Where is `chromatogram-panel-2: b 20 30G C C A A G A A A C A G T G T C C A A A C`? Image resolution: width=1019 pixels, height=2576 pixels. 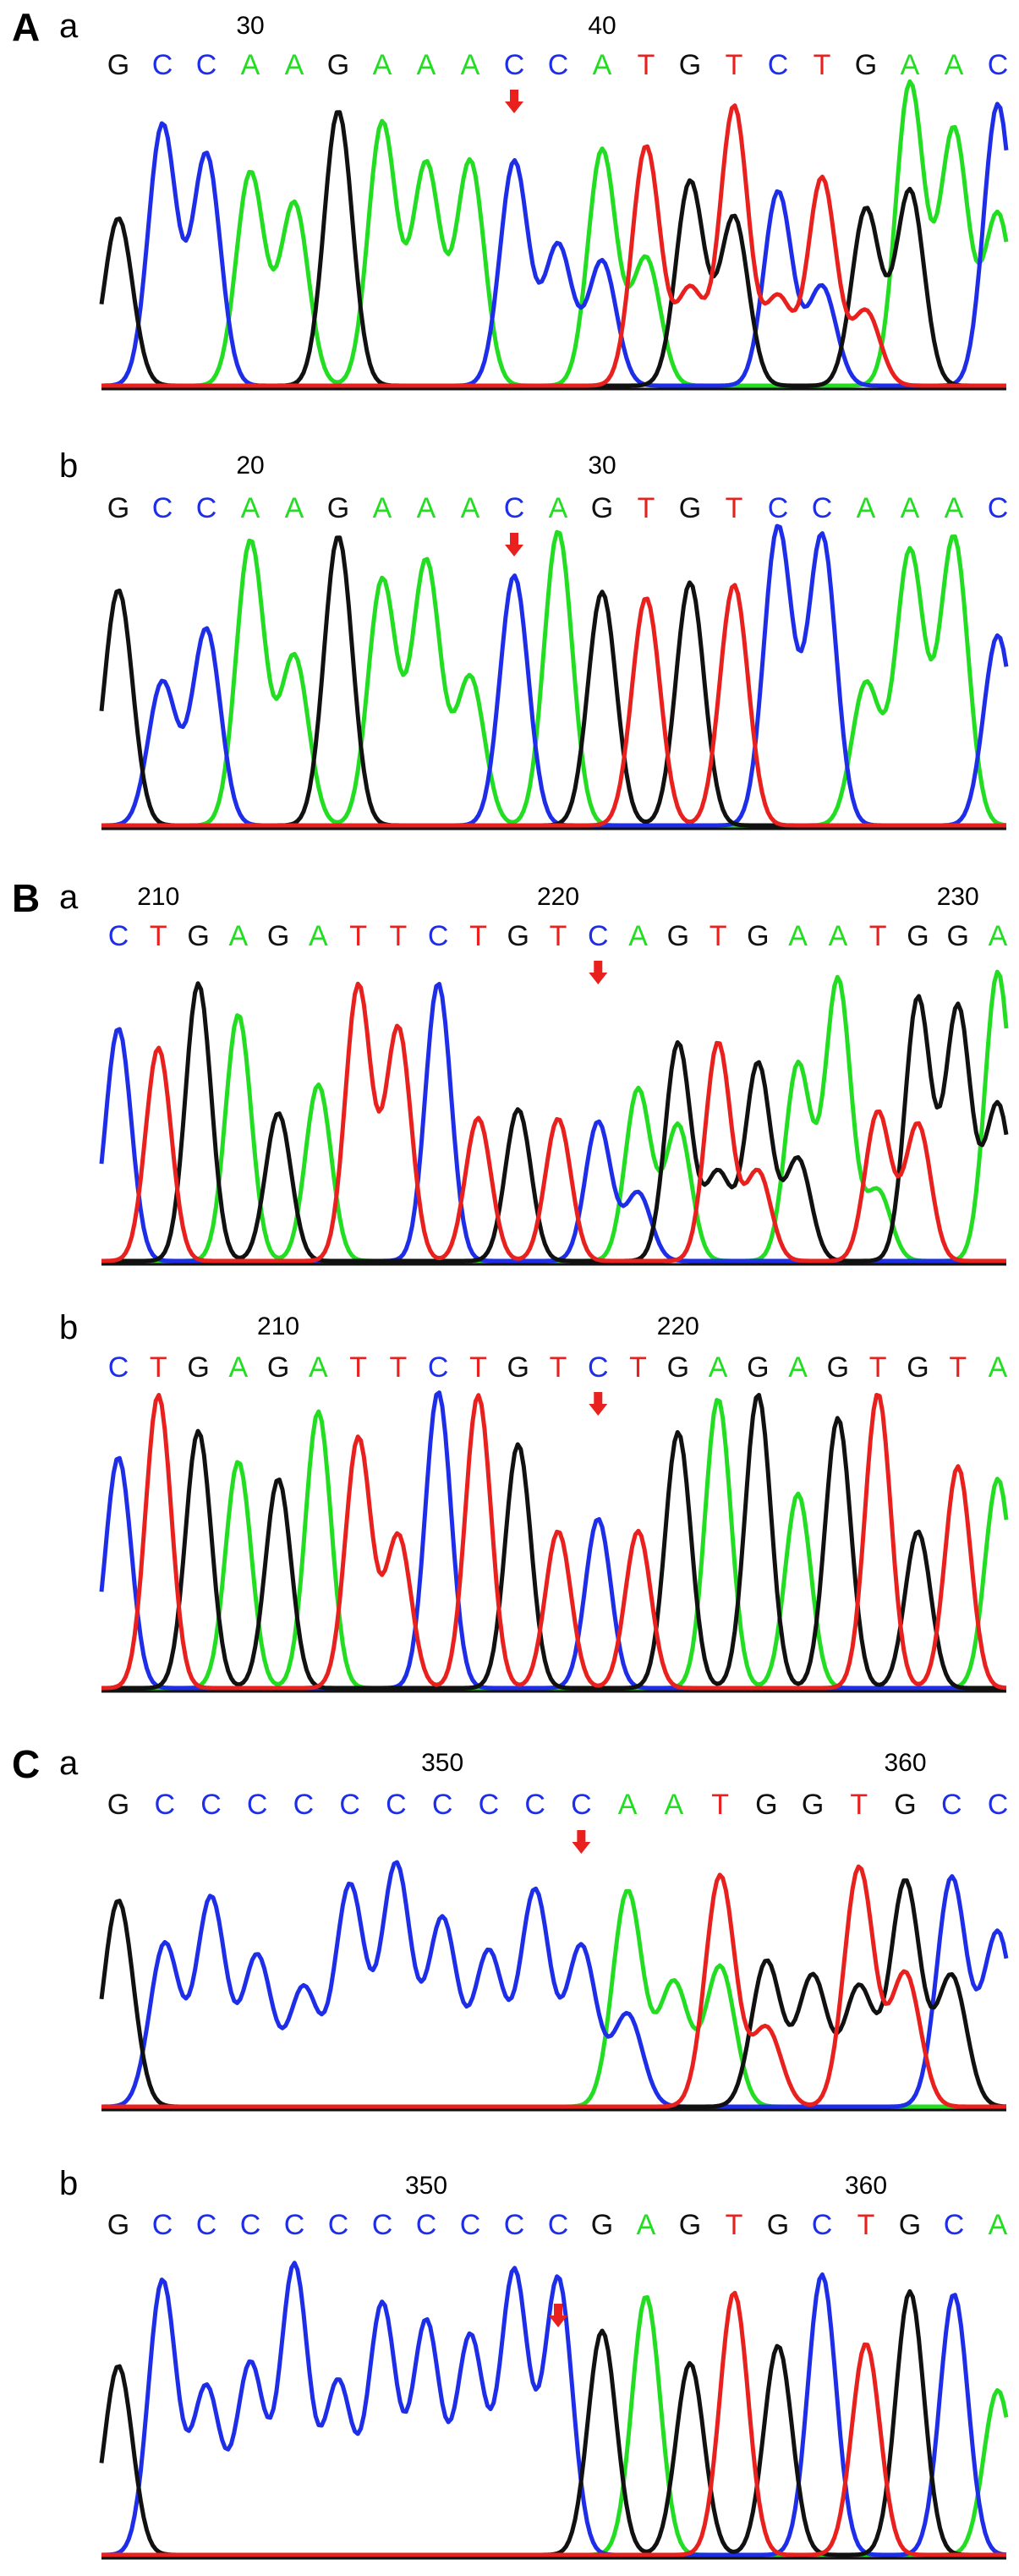
chromatogram-panel-2: b 20 30G C C A A G A A A C A G T G T C C A A A C is located at coordinates (534, 638).